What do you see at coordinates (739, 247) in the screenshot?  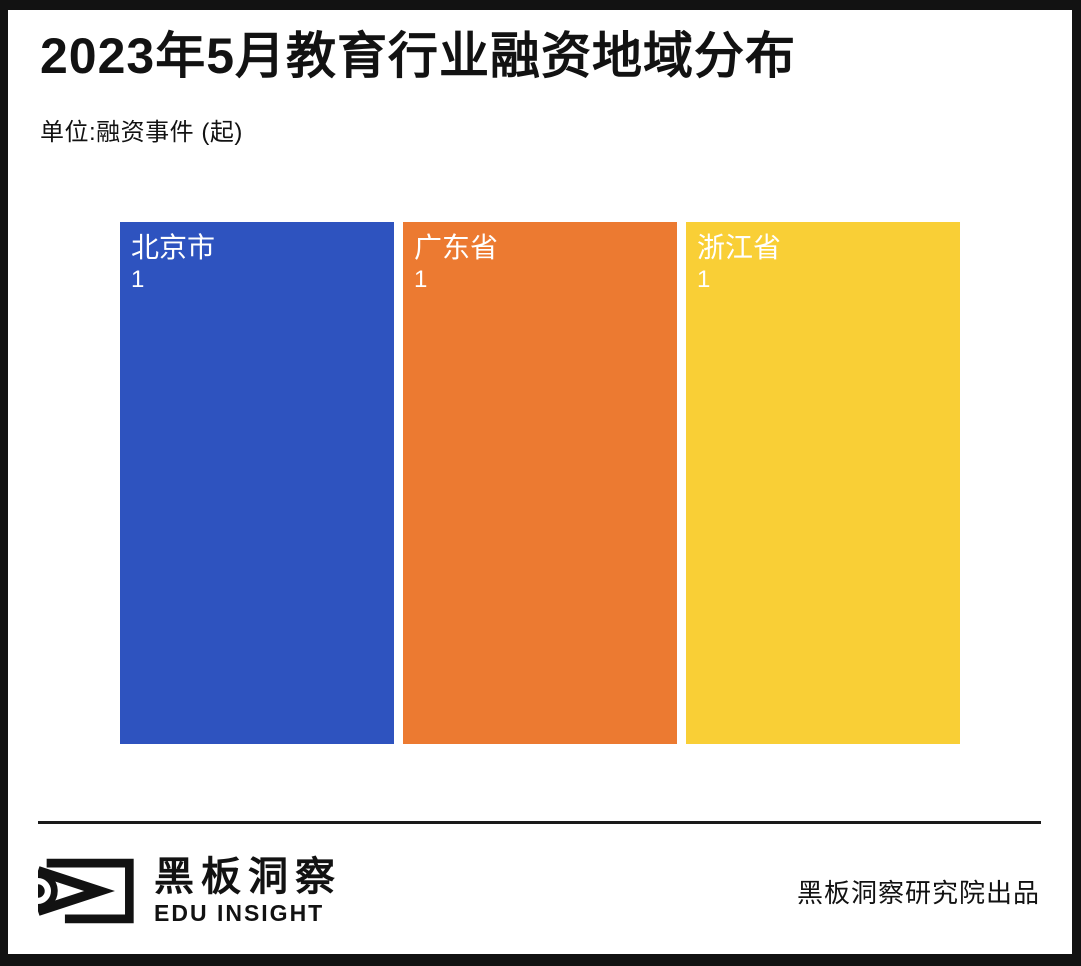 I see `region-name: 浙江省` at bounding box center [739, 247].